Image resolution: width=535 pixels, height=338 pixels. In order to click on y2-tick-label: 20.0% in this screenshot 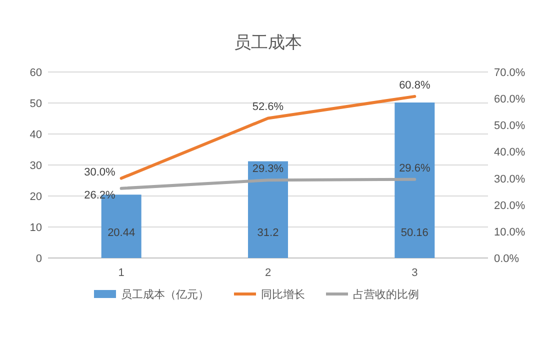, I will do `click(510, 206)`.